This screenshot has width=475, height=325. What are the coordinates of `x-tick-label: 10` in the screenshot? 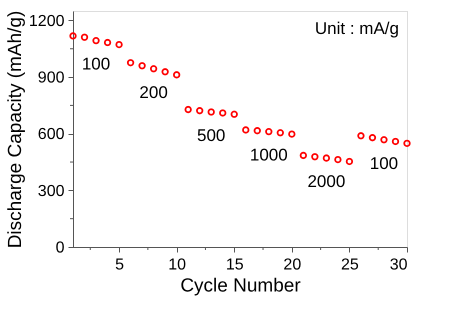 It's located at (177, 265).